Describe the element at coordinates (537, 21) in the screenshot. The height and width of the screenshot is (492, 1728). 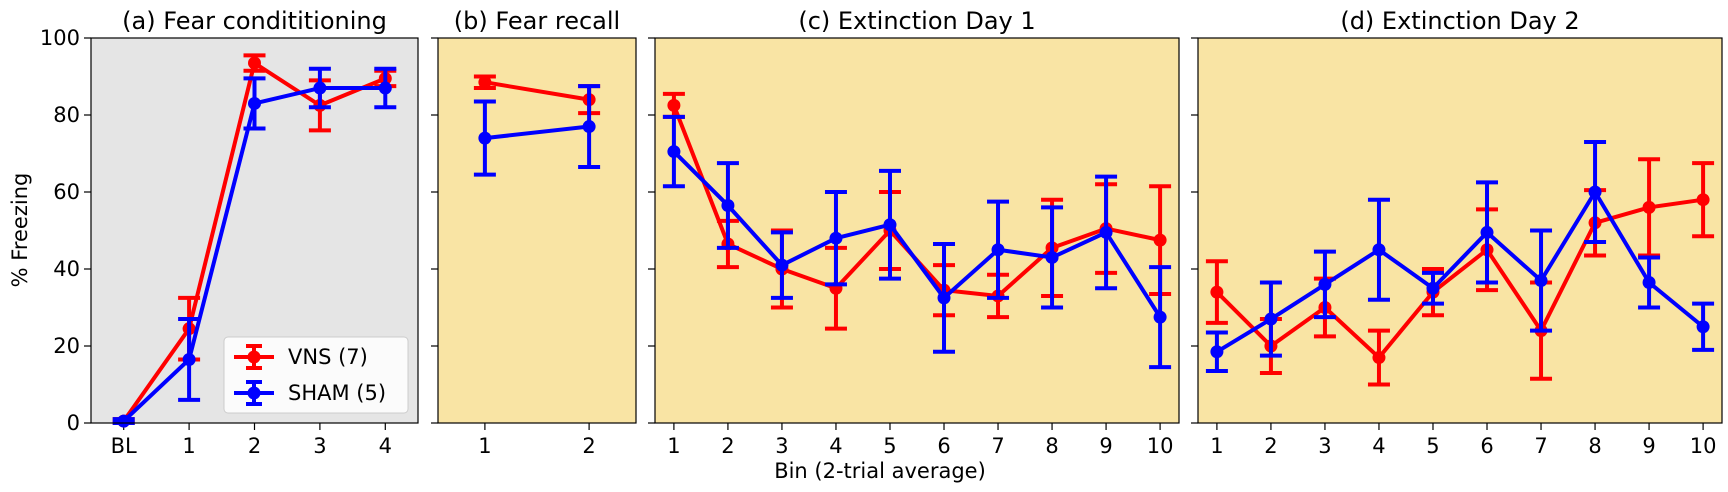
I see `panel-title: (b) Fear recall` at that location.